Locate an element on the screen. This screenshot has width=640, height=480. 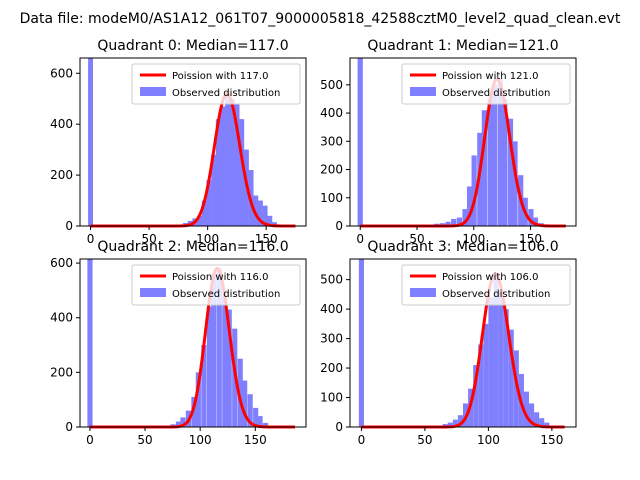
legend: Poission with 116.0 Observed distribution is located at coordinates (216, 285).